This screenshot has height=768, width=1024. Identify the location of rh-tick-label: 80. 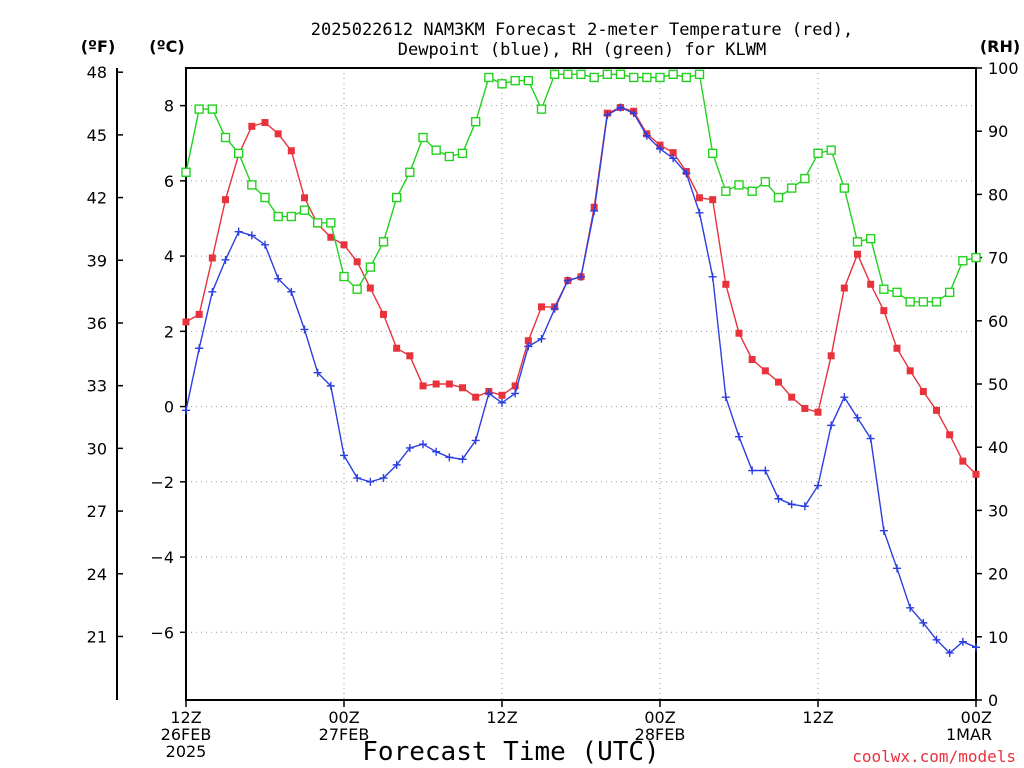
(998, 194).